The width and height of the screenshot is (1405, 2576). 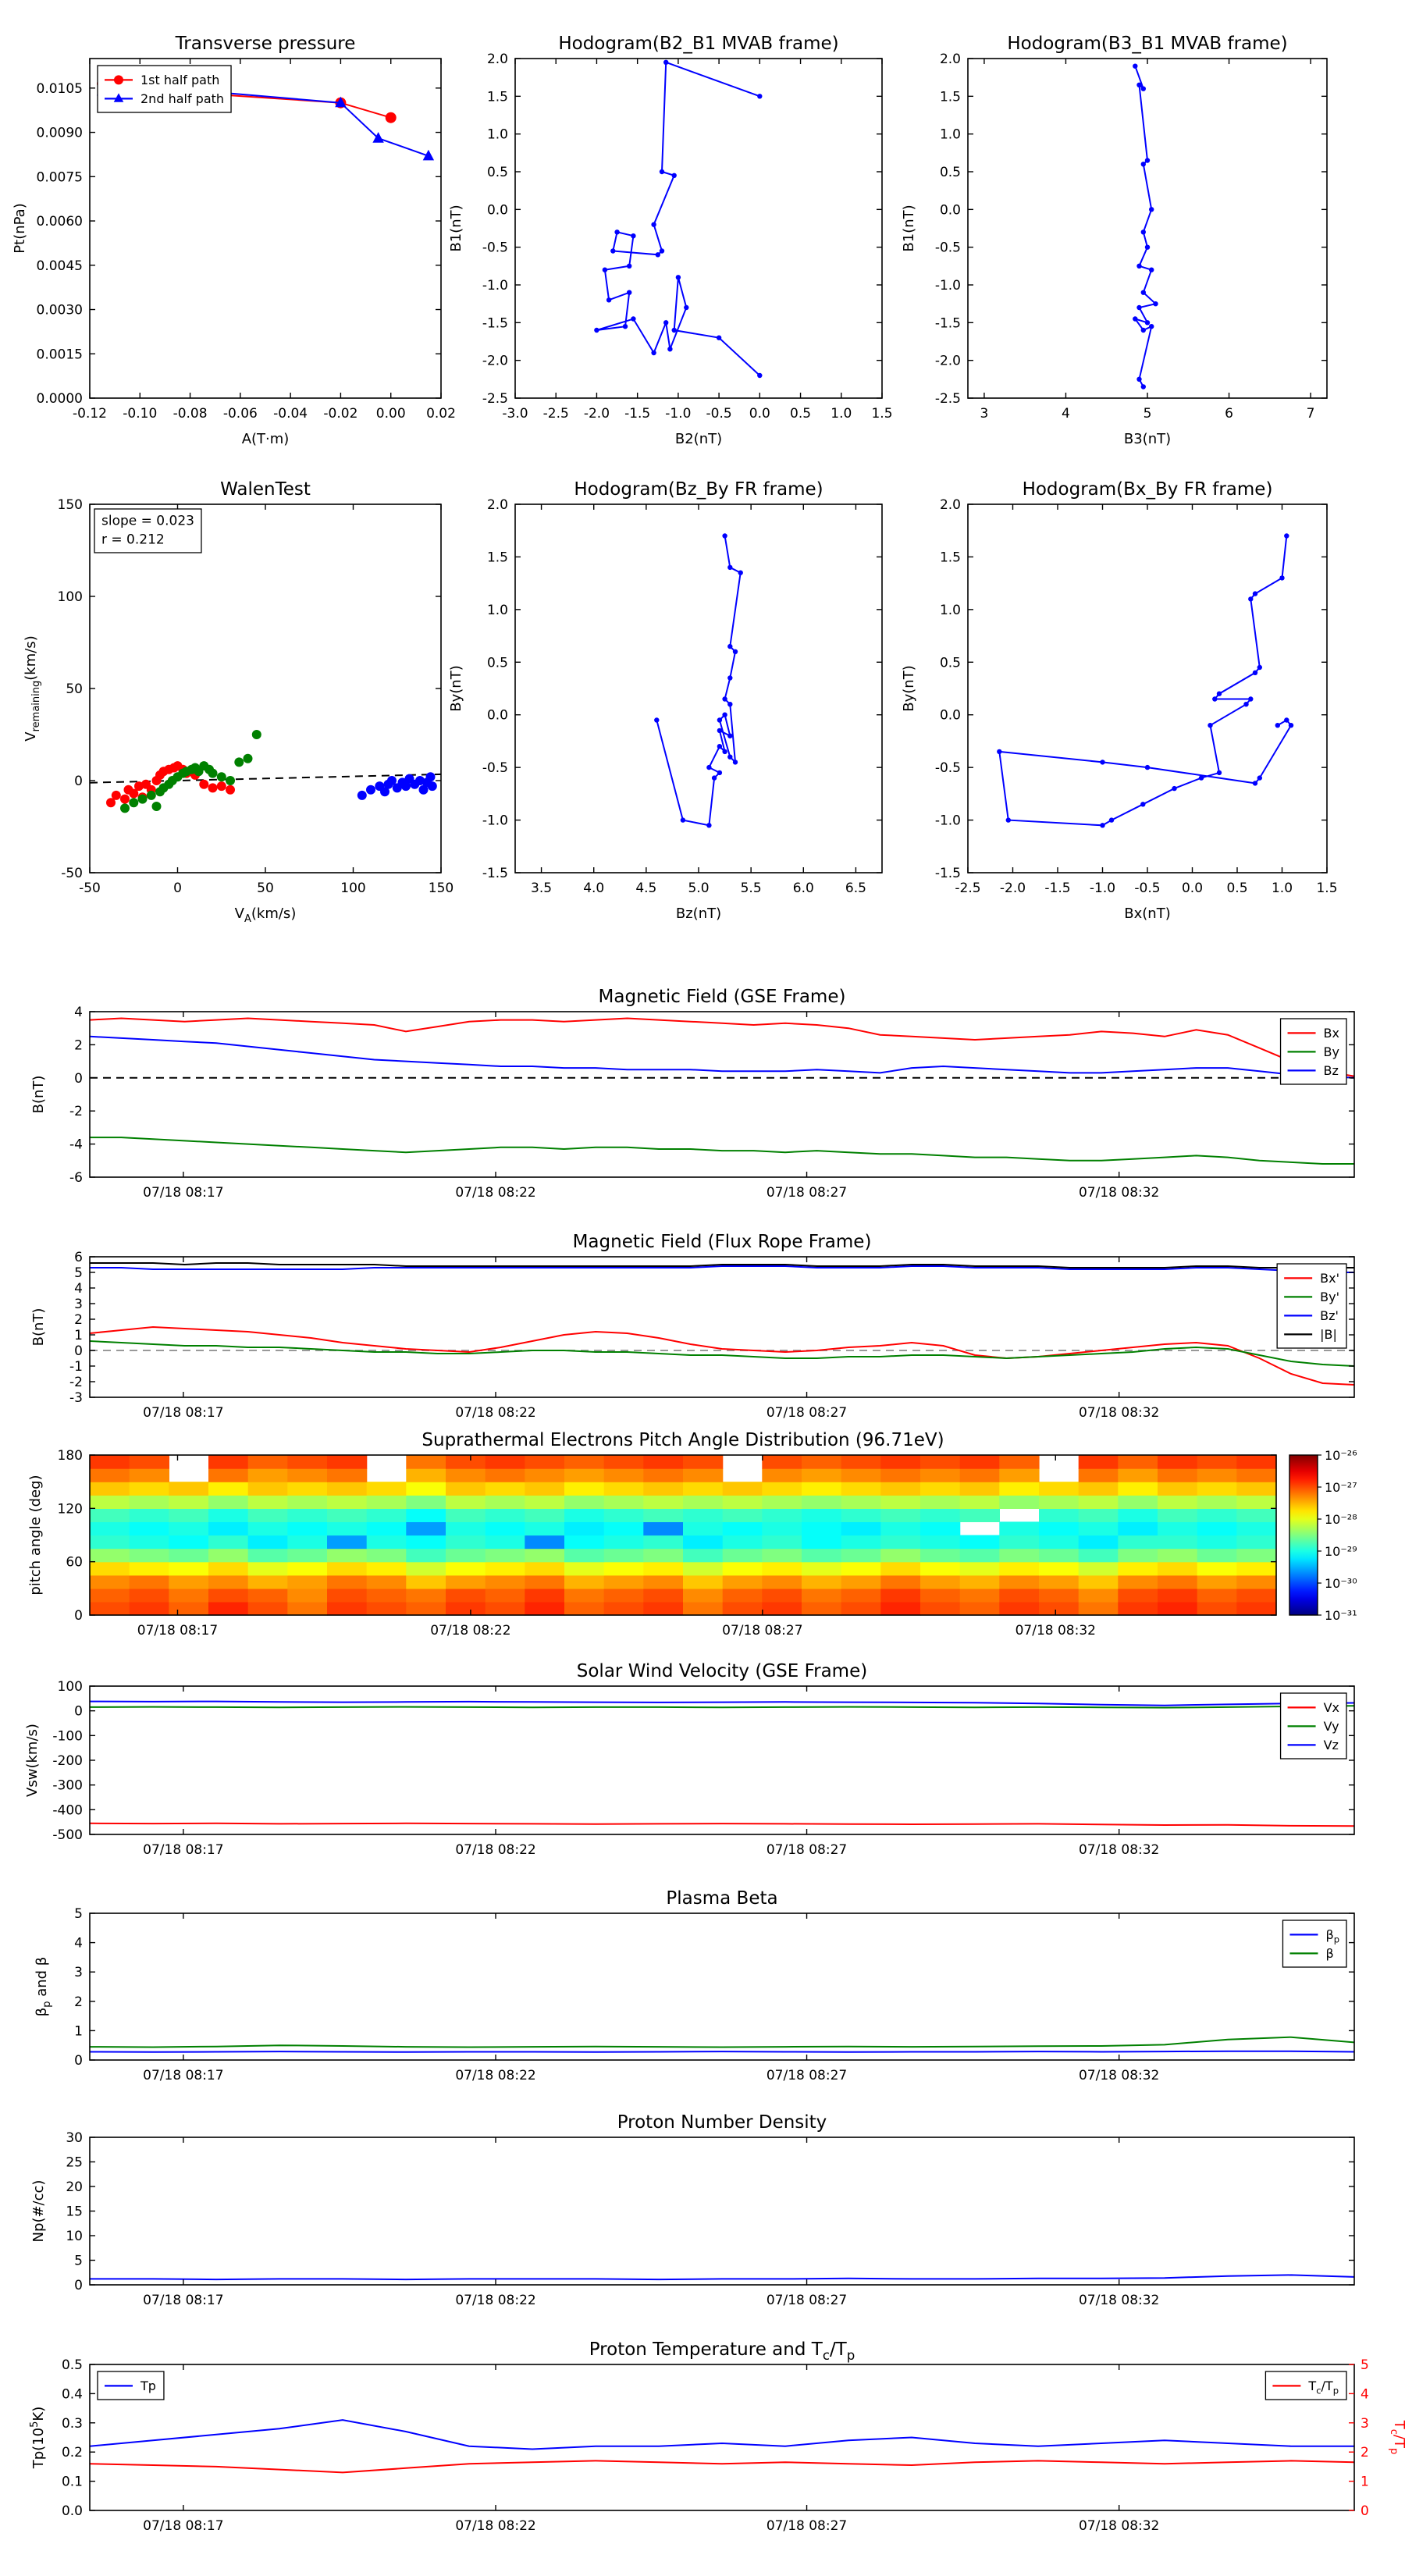 What do you see at coordinates (68, 1761) in the screenshot?
I see `y-tick-label: -200` at bounding box center [68, 1761].